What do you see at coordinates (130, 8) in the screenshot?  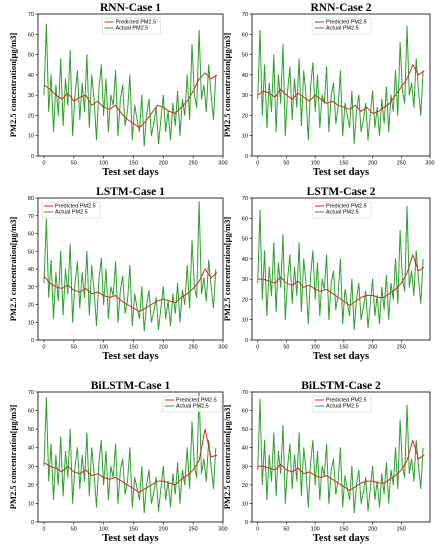 I see `chart-title: RNN-Case 1` at bounding box center [130, 8].